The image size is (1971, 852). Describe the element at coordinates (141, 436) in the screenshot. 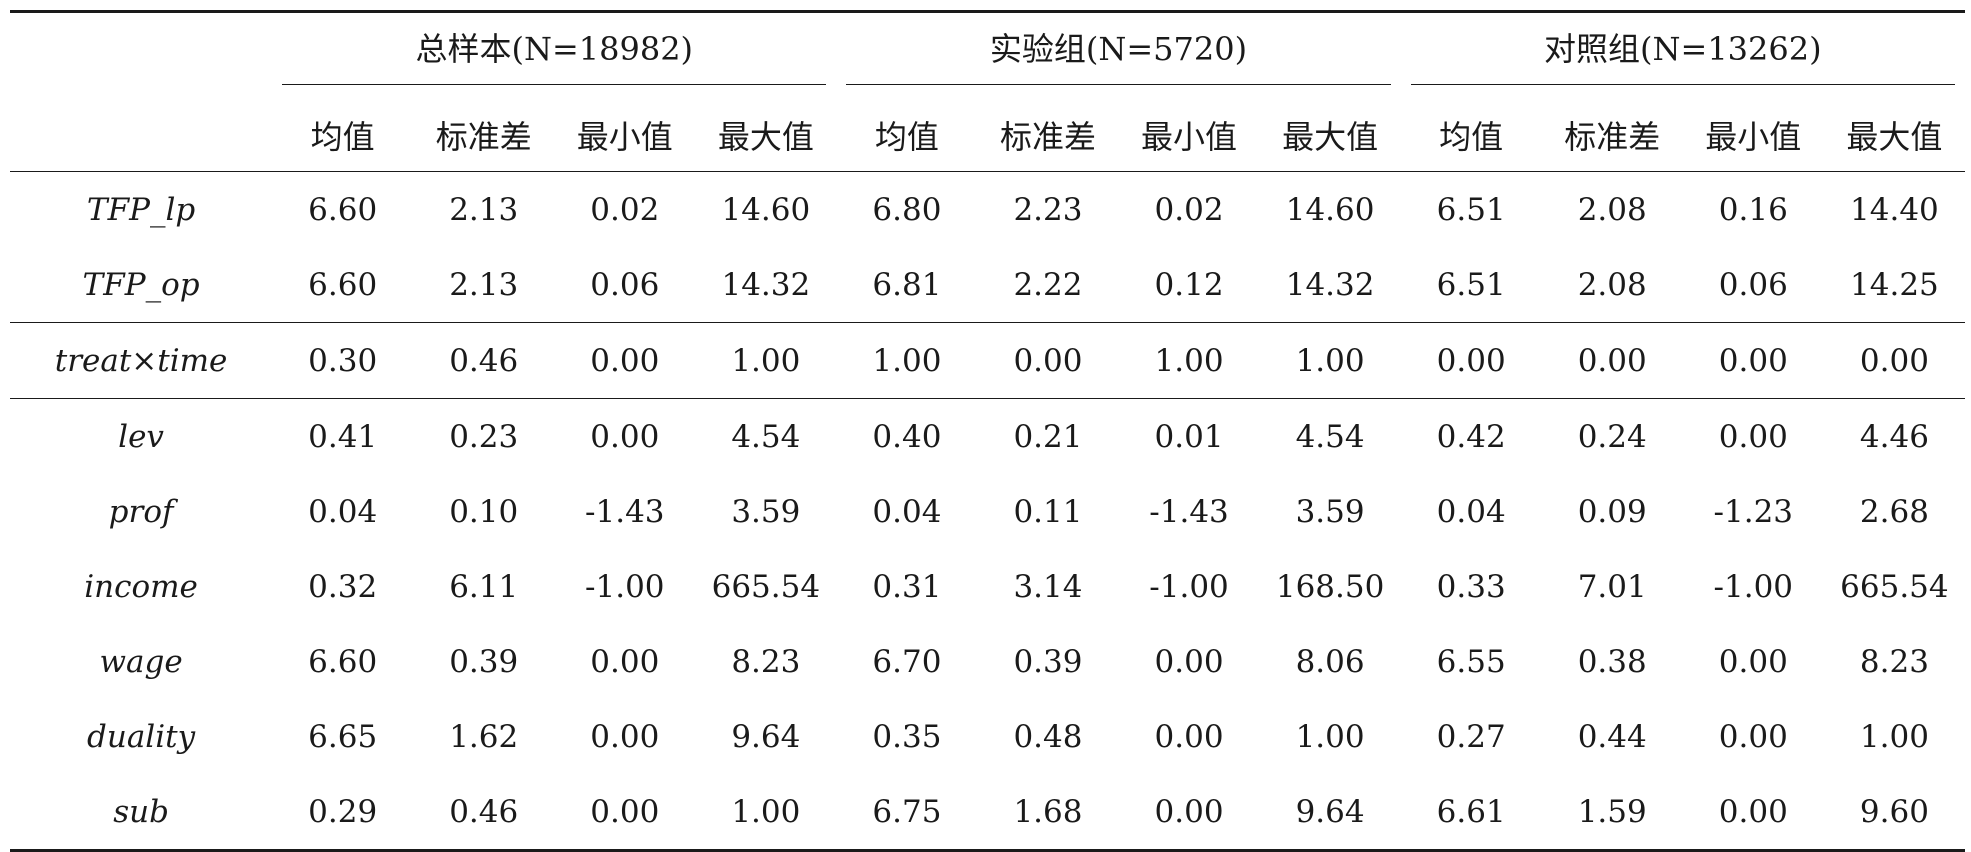

I see `variable-name: lev` at that location.